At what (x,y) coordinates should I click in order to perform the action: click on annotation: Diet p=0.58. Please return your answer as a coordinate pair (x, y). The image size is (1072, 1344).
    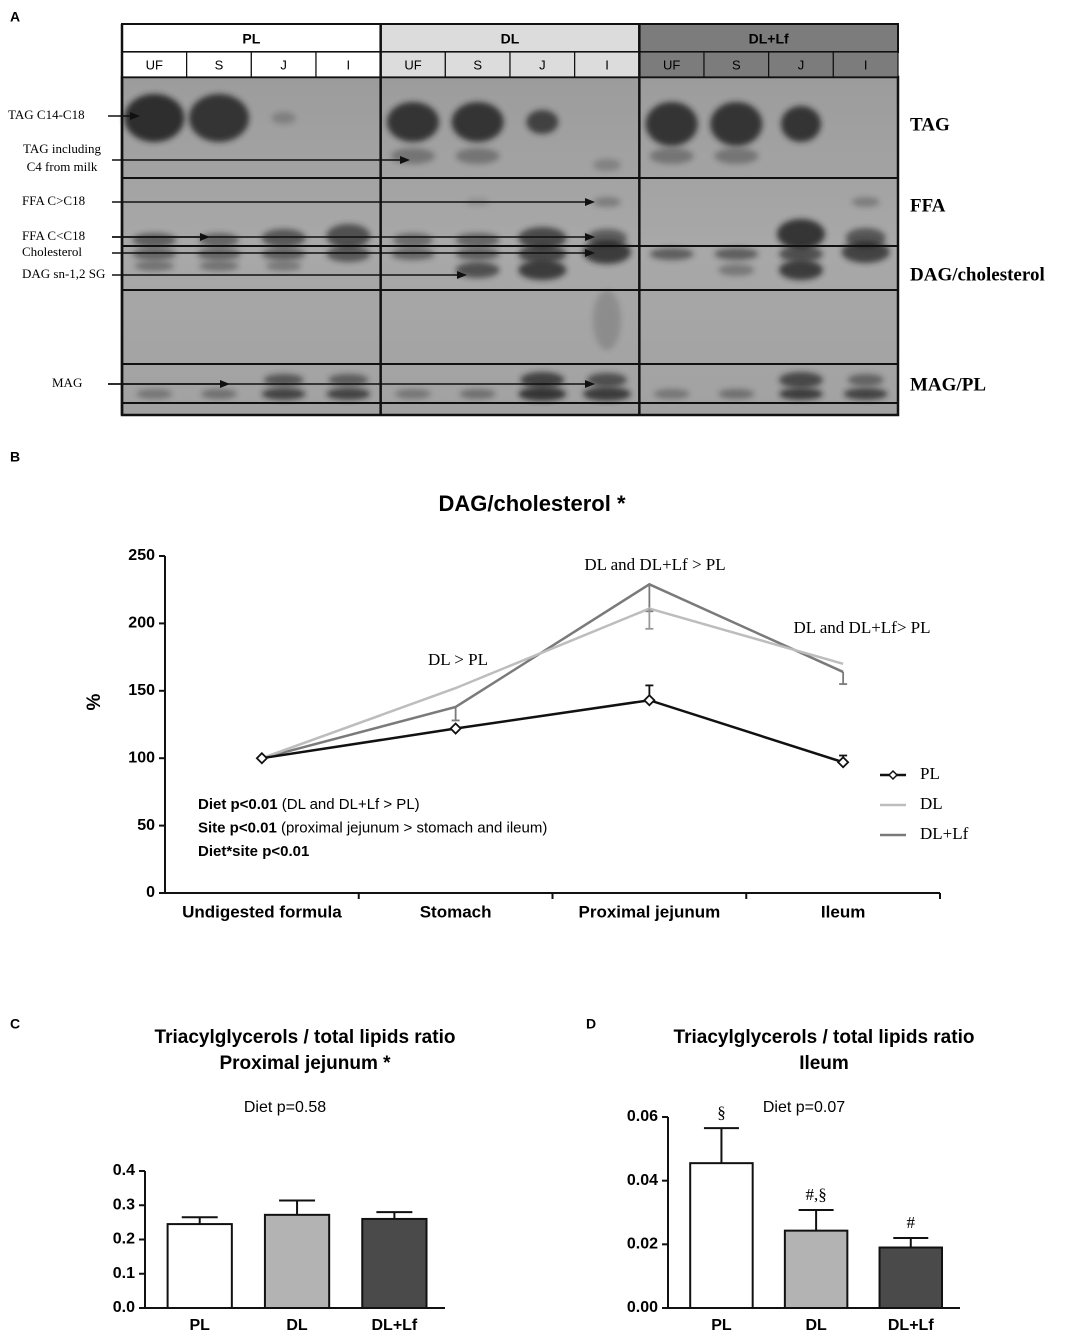
    Looking at the image, I should click on (285, 1107).